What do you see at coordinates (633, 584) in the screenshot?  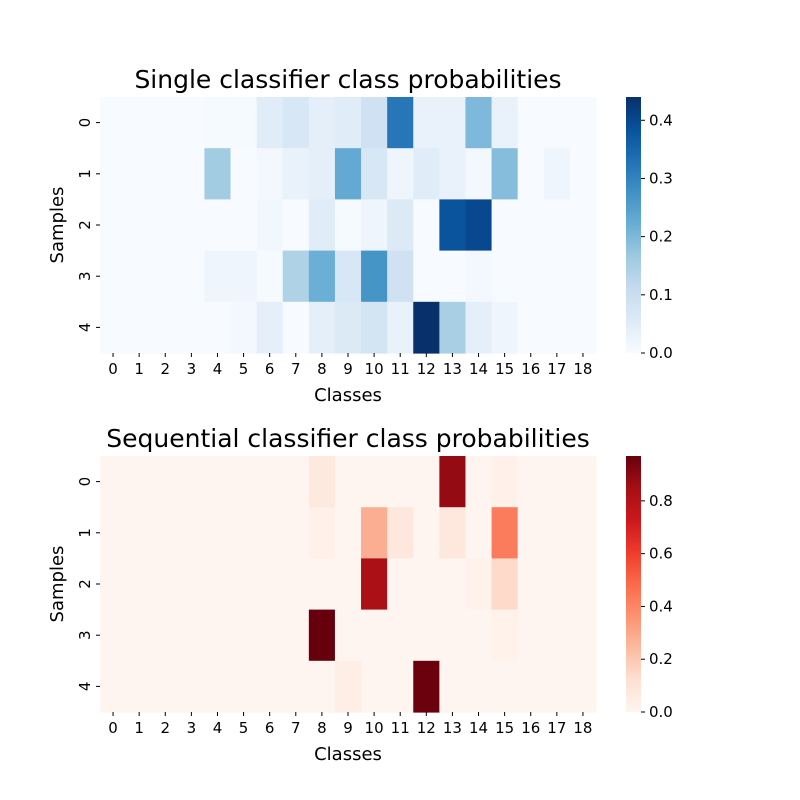 I see `colorbar-gradient` at bounding box center [633, 584].